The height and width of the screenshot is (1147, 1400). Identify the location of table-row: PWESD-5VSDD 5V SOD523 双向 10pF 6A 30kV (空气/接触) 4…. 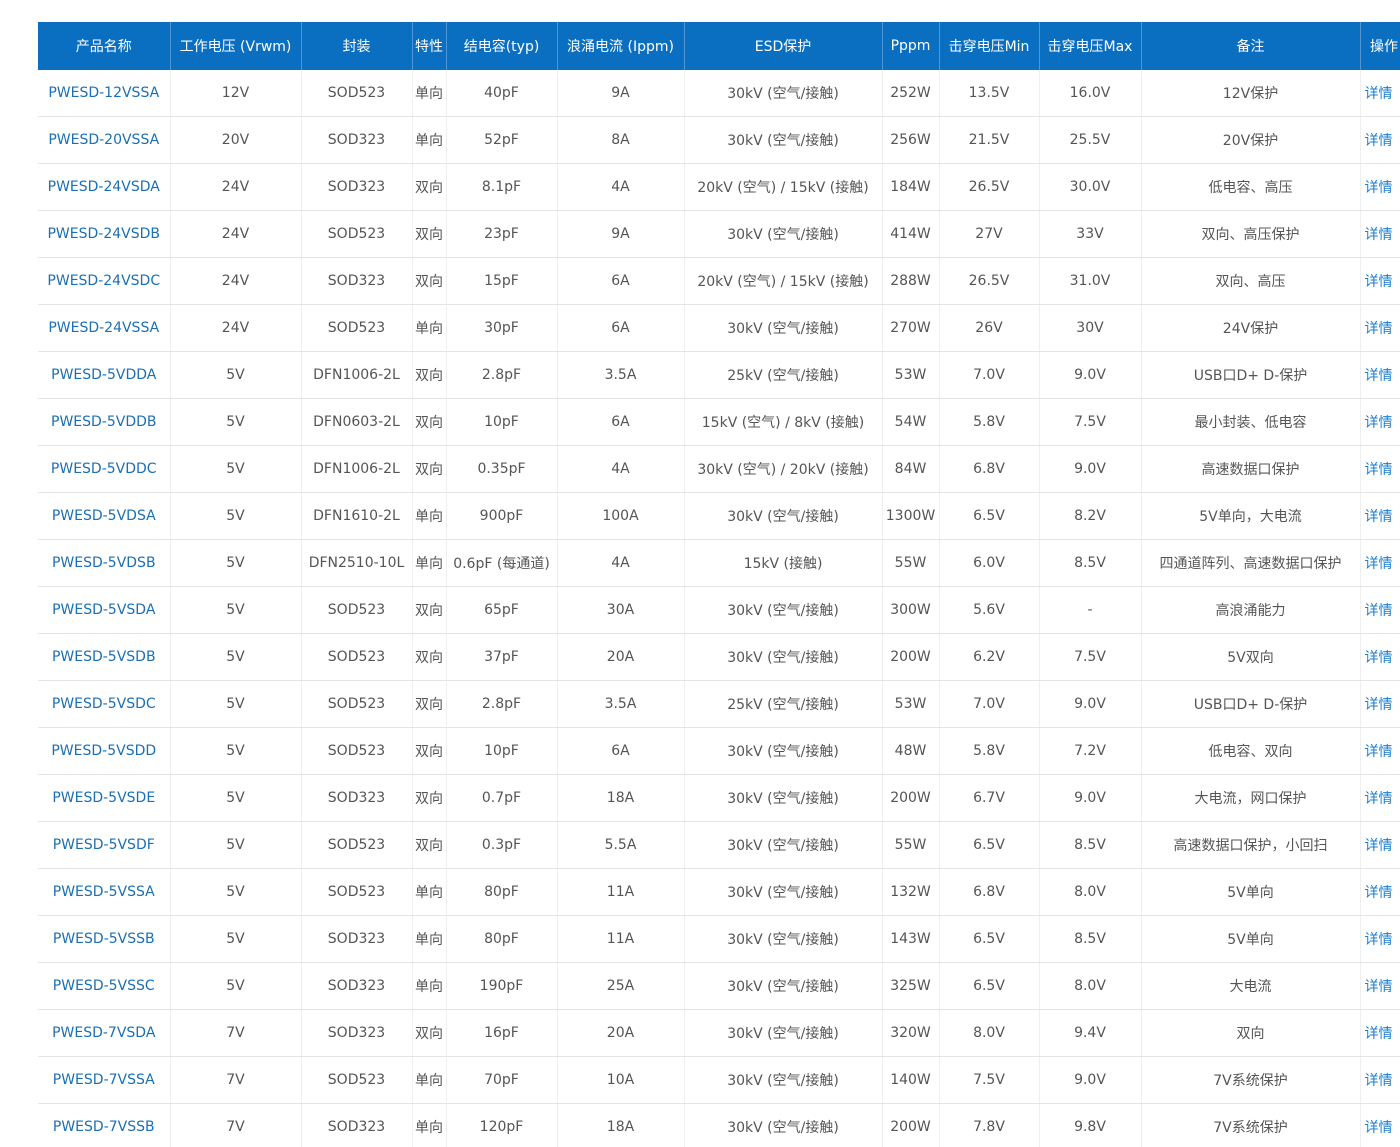
(719, 751).